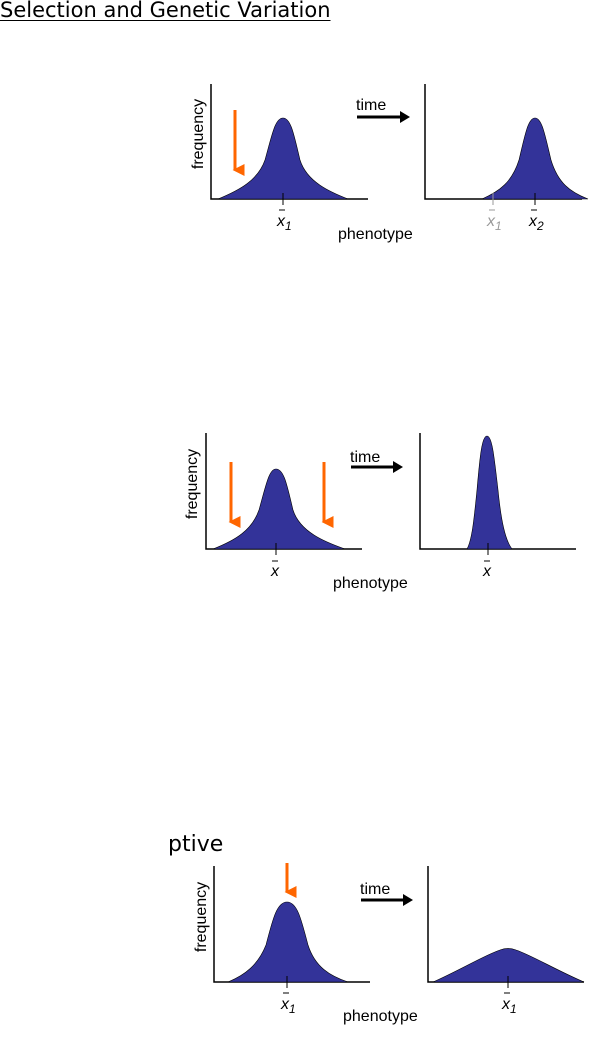 This screenshot has width=611, height=1039. What do you see at coordinates (389, 163) in the screenshot?
I see `directional-selection-diagram: frequency x1 phenotype time x1 x2` at bounding box center [389, 163].